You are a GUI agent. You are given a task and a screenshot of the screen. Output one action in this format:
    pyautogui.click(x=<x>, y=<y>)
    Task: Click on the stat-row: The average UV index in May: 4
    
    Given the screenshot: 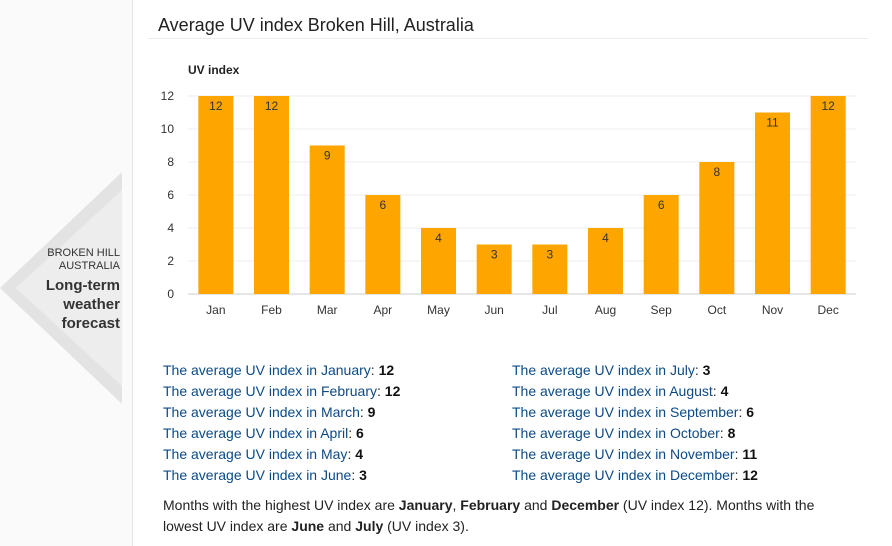 What is the action you would take?
    pyautogui.click(x=281, y=454)
    